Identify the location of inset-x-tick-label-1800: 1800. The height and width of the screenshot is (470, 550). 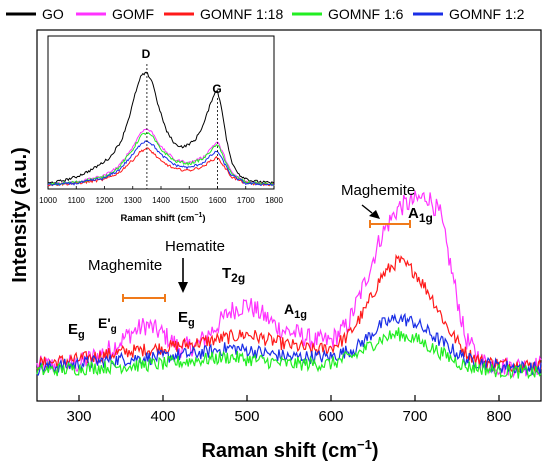
(274, 200).